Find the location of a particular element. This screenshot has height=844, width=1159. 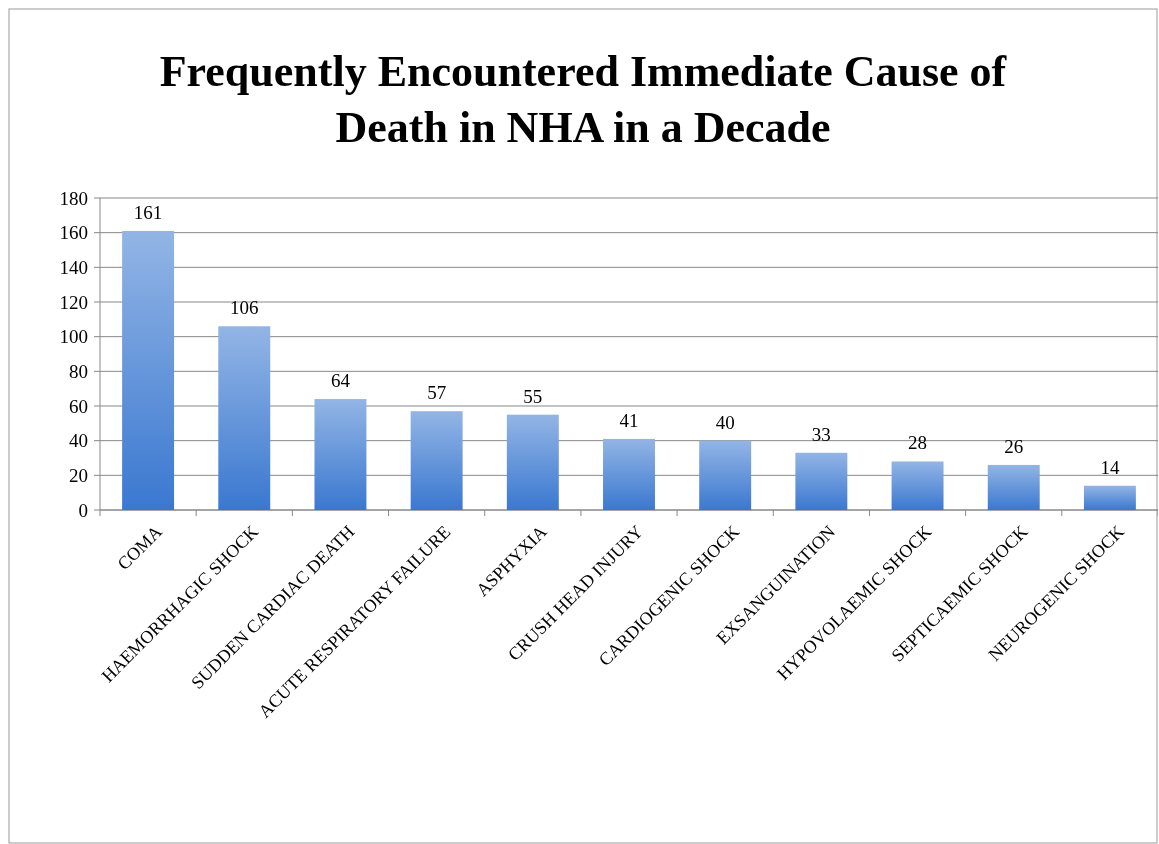

data-label: 14 is located at coordinates (1110, 467).